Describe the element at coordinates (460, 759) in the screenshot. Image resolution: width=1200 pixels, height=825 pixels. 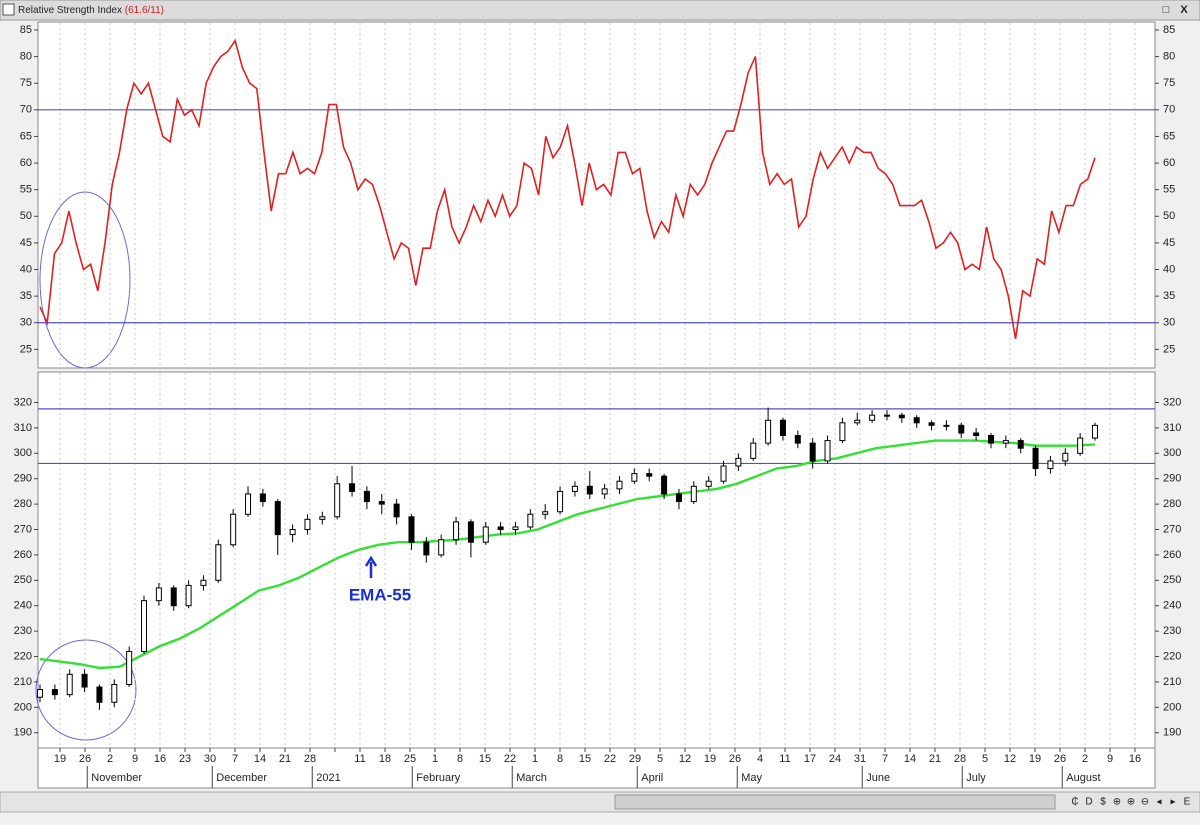
I see `x-tick-label: 8` at that location.